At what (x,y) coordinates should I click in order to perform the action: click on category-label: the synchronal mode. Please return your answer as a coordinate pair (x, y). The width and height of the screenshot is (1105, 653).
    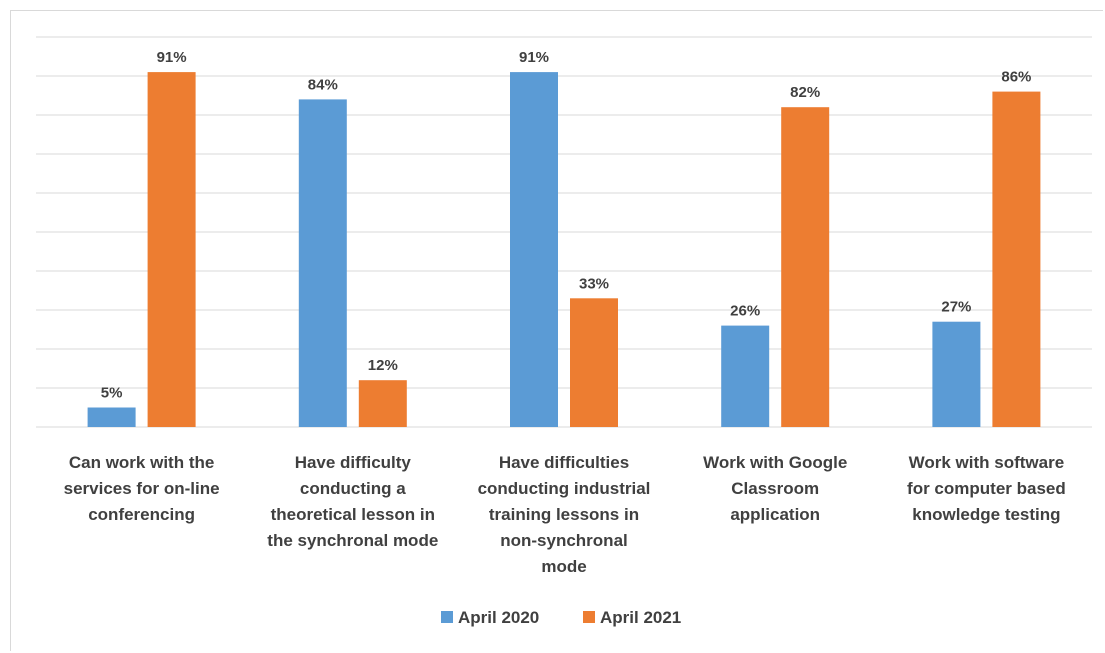
    Looking at the image, I should click on (352, 540).